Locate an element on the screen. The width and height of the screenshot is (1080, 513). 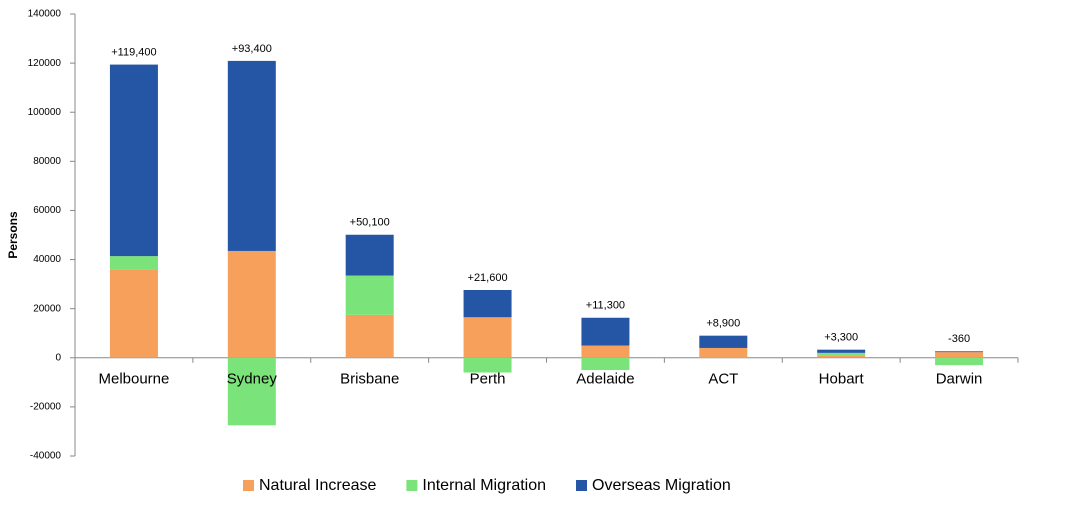
total-label: +3,300 is located at coordinates (841, 338).